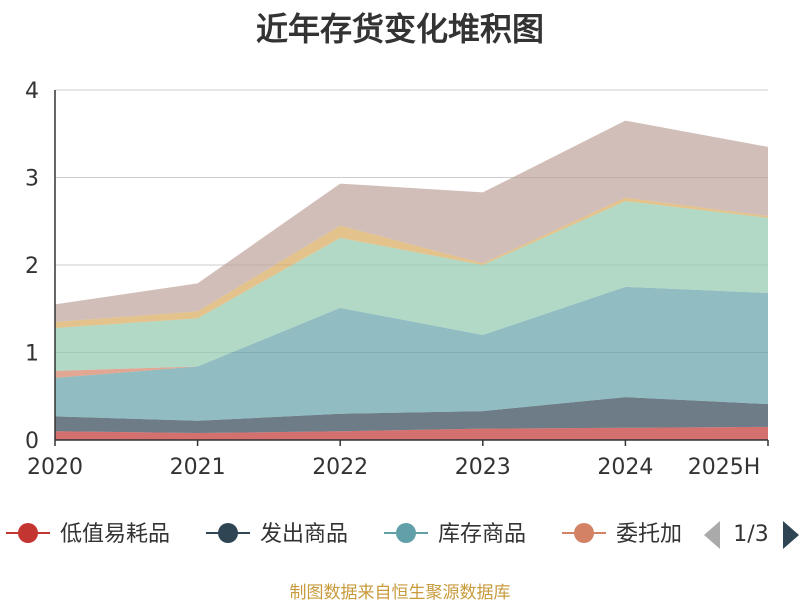 Image resolution: width=800 pixels, height=603 pixels. What do you see at coordinates (115, 534) in the screenshot?
I see `legend-label: 低值易耗品` at bounding box center [115, 534].